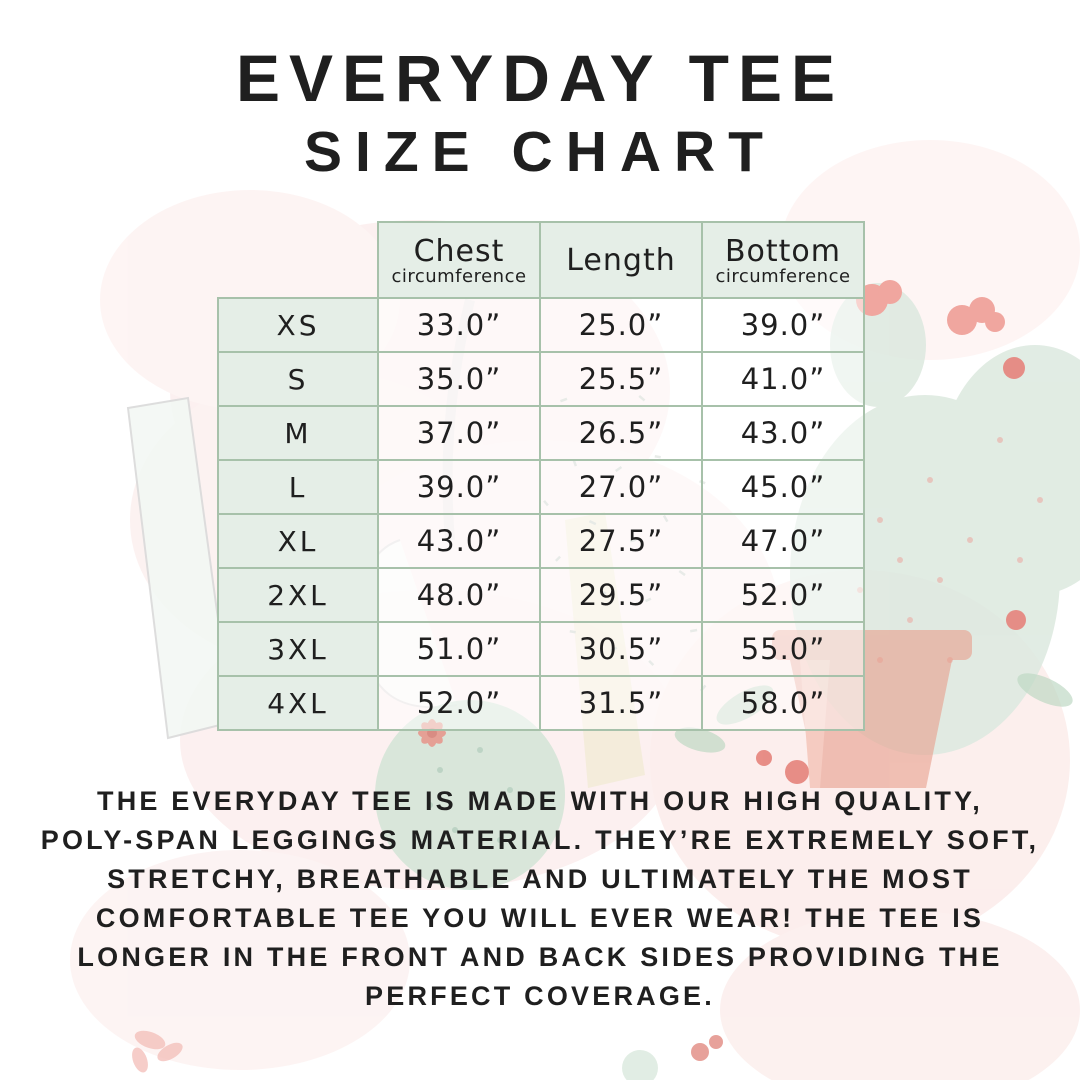 This screenshot has width=1080, height=1080. I want to click on chest-value-cell: 51.0”, so click(459, 649).